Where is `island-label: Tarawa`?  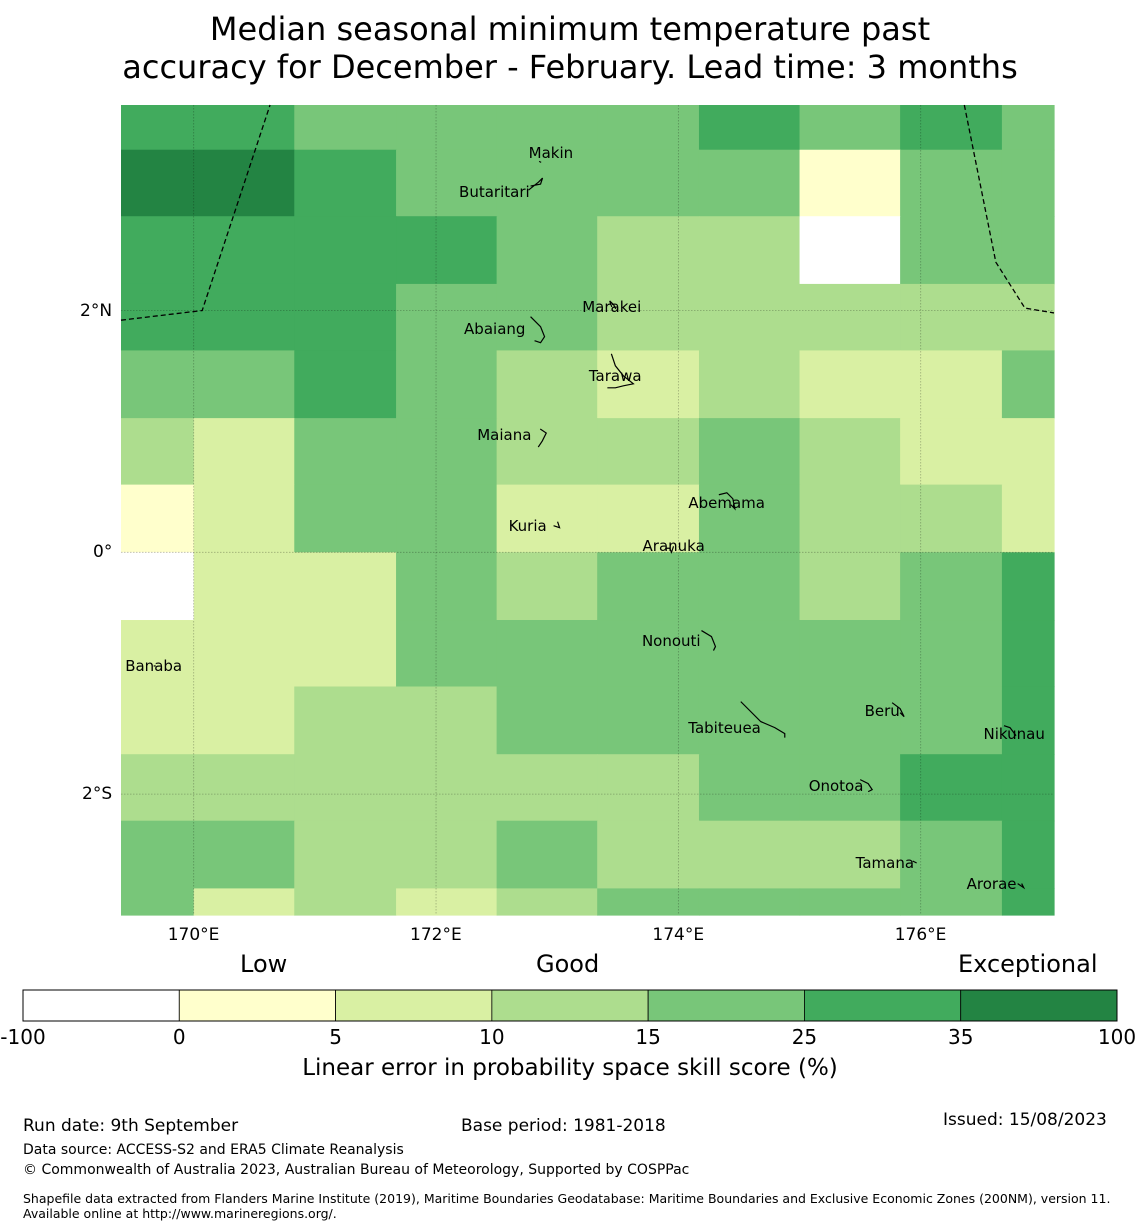 island-label: Tarawa is located at coordinates (615, 375).